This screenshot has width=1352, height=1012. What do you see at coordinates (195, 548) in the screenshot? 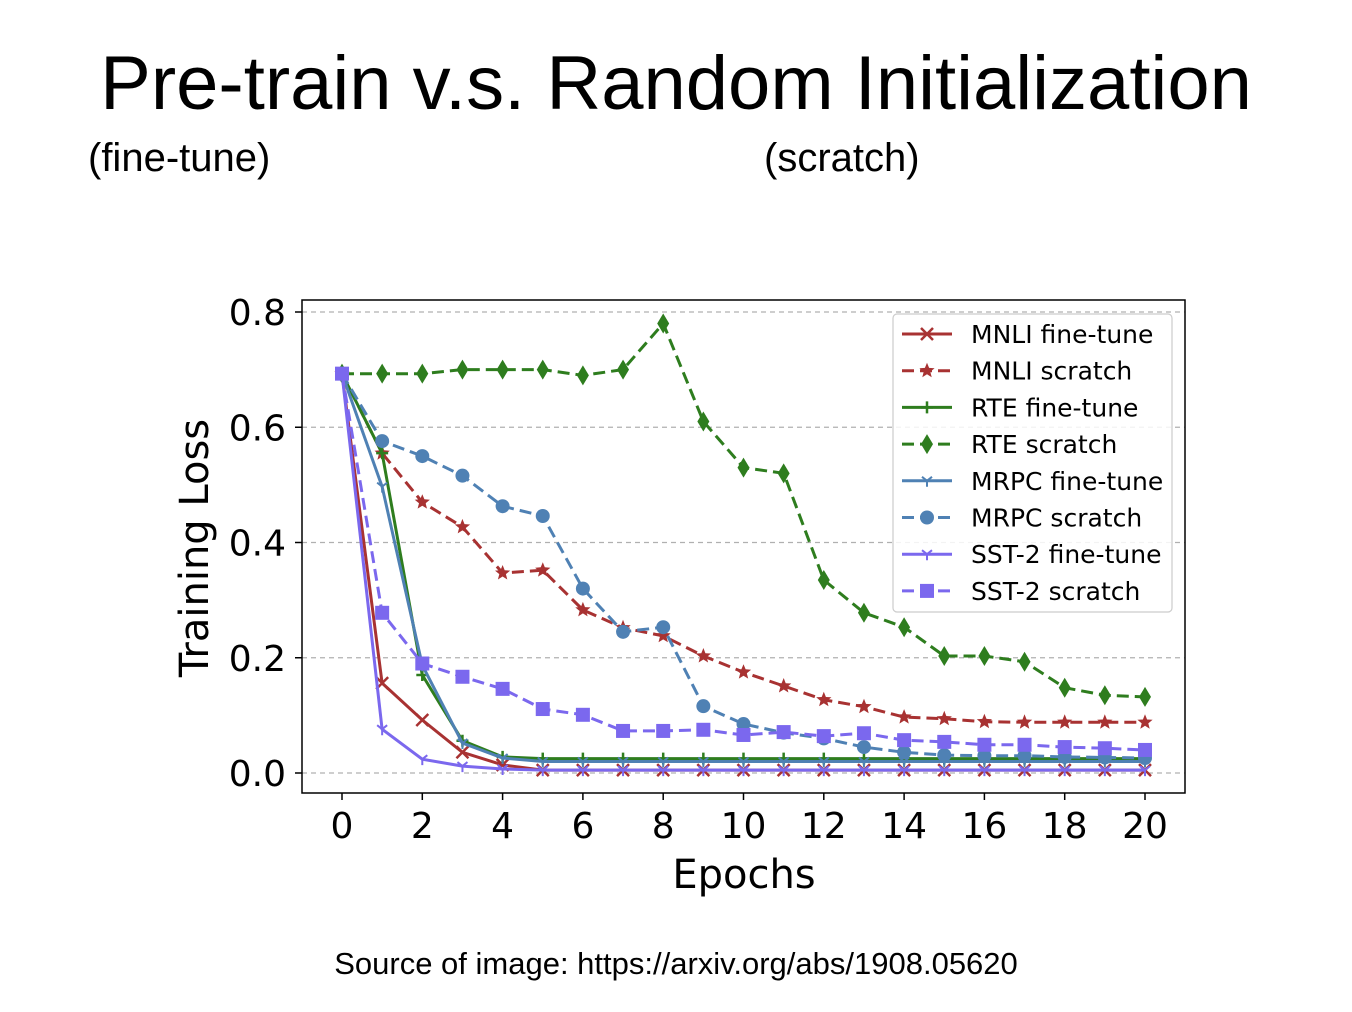
I see `y-axis-label: Training Loss` at bounding box center [195, 548].